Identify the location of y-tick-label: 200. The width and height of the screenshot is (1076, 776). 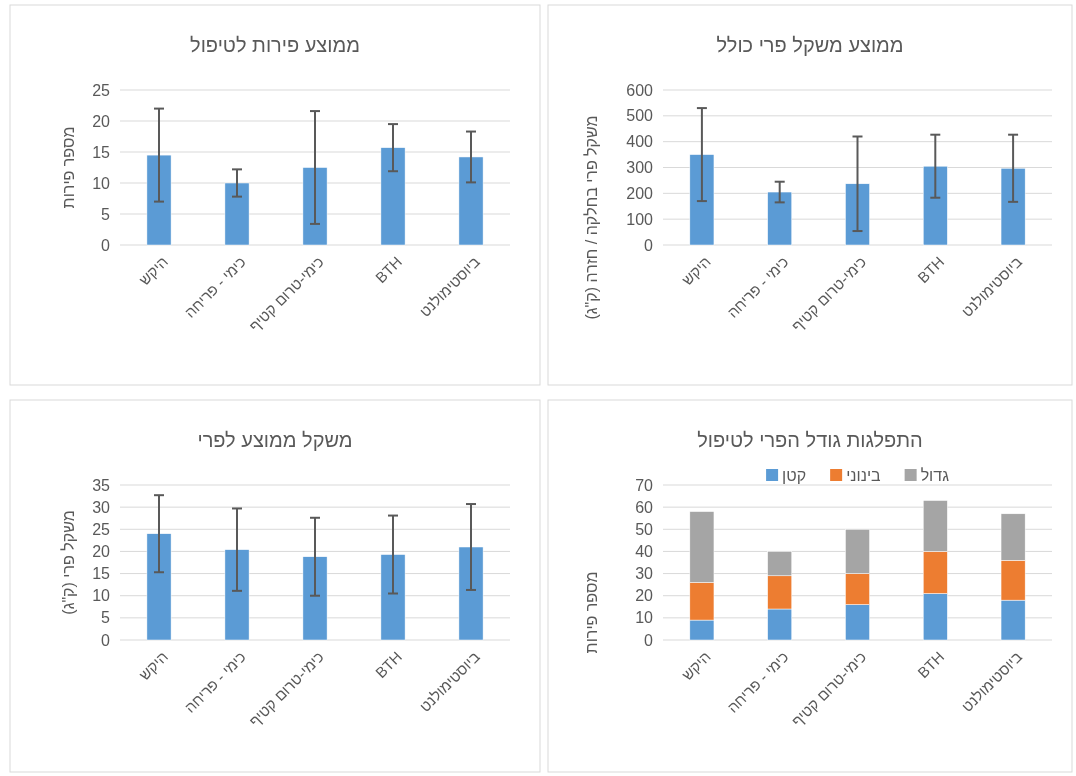
(640, 193).